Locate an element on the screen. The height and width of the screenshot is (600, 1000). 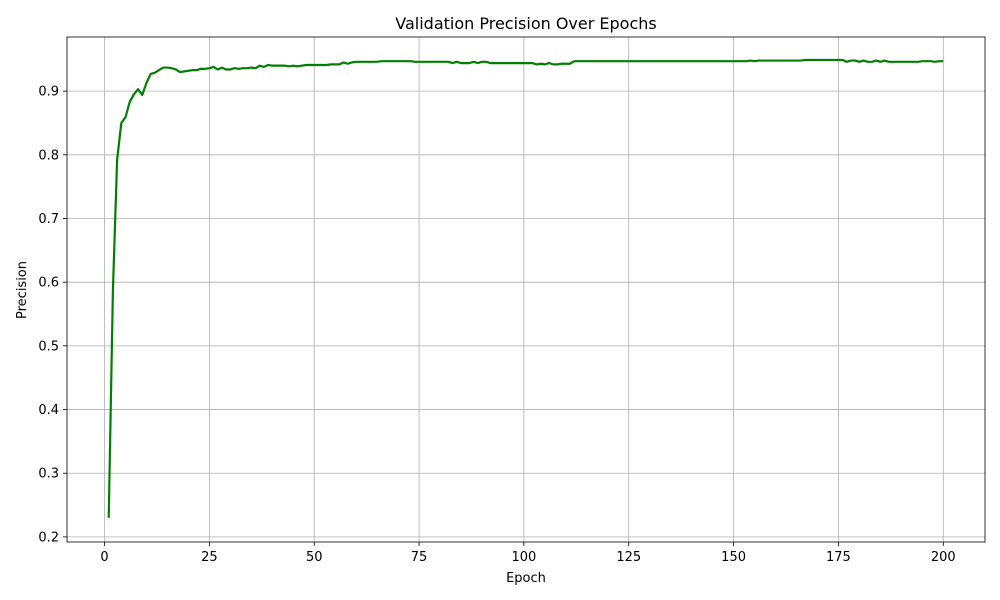
y-axis-label: Precision is located at coordinates (22, 290).